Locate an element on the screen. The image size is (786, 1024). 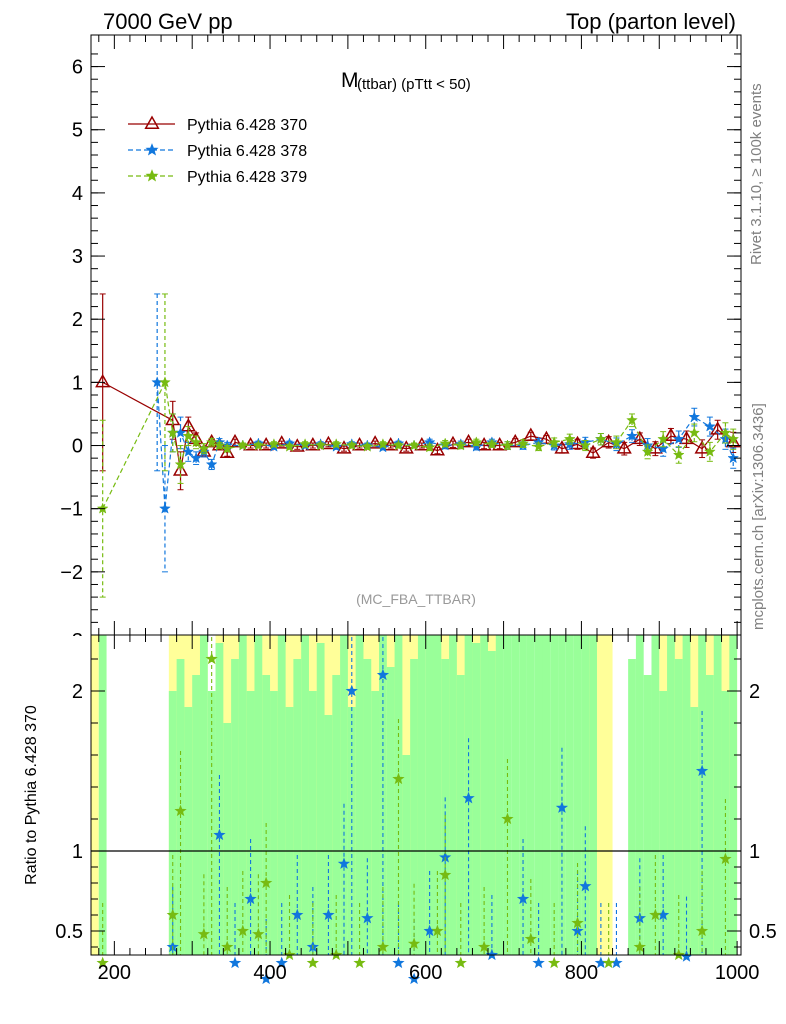
legend-entry: Pythia 6.428 379 is located at coordinates (217, 177).